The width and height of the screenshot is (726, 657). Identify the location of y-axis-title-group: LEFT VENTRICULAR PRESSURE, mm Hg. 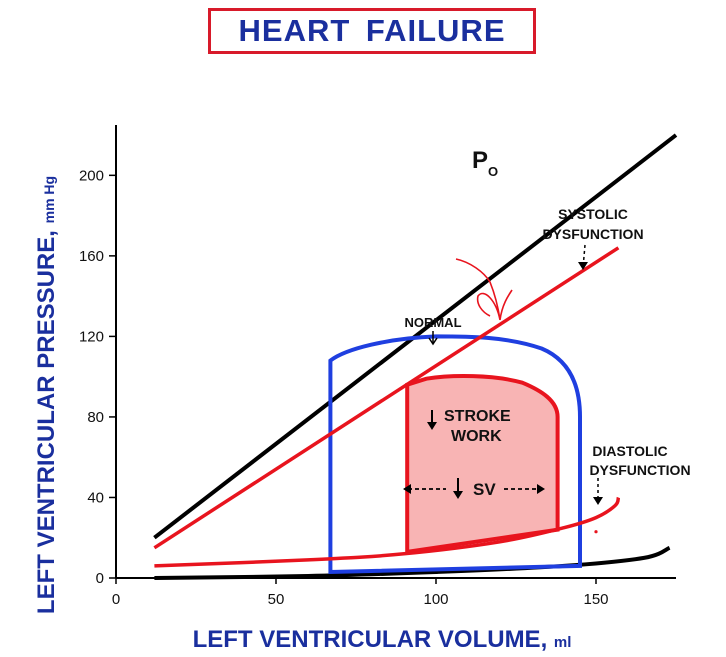
(46, 395).